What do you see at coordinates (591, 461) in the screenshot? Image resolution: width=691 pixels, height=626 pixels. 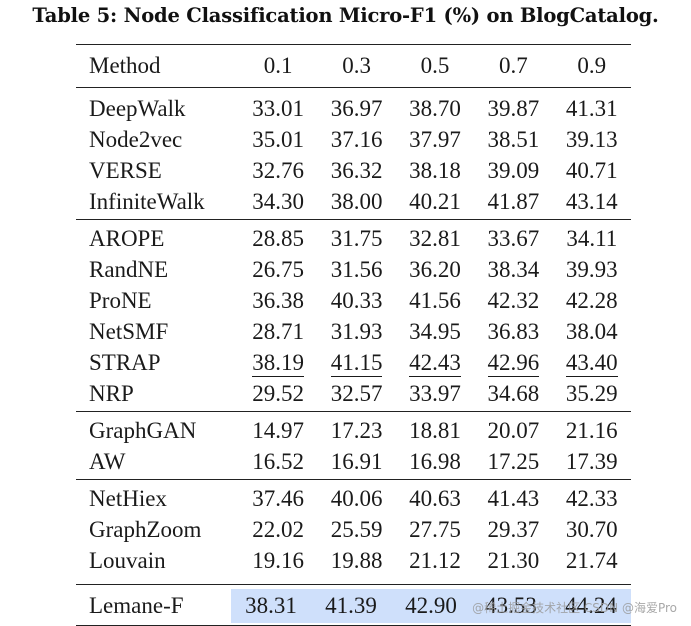 I see `value-cell: 17.39` at bounding box center [591, 461].